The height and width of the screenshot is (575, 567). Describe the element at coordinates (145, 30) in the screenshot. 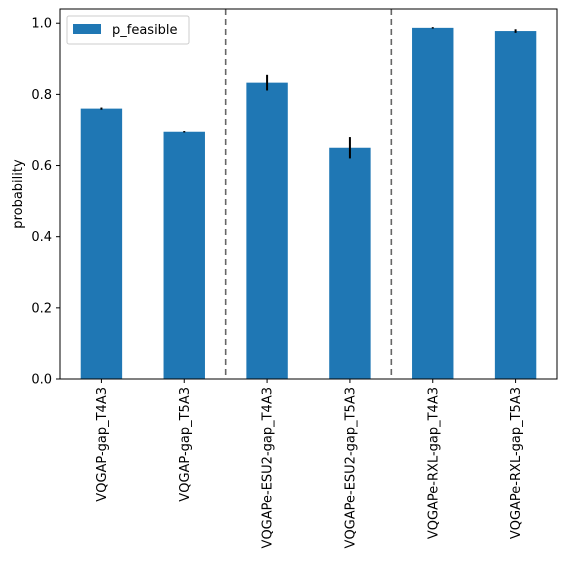

I see `legend-label: p_feasible` at that location.